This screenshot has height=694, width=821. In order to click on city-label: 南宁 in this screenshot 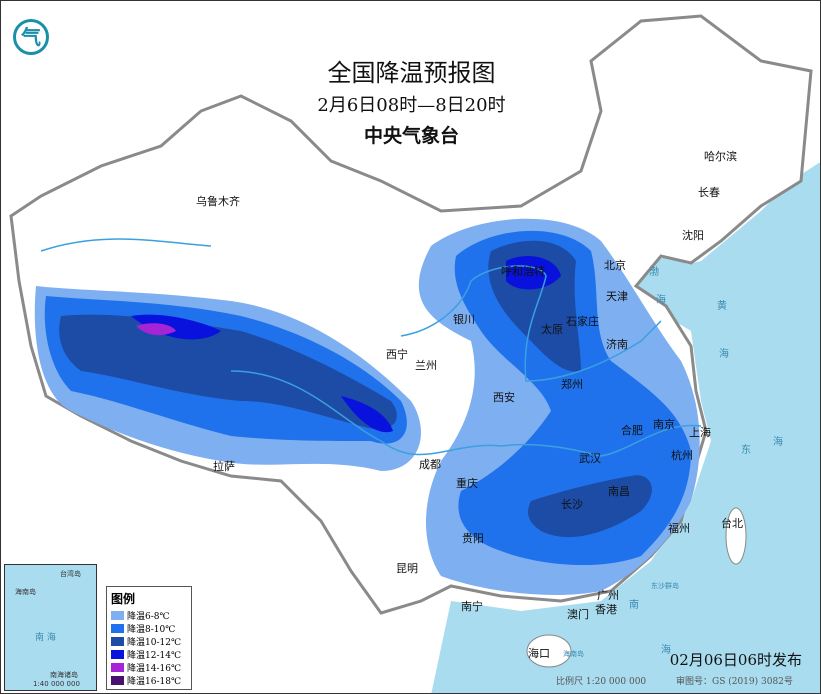, I will do `click(472, 606)`.